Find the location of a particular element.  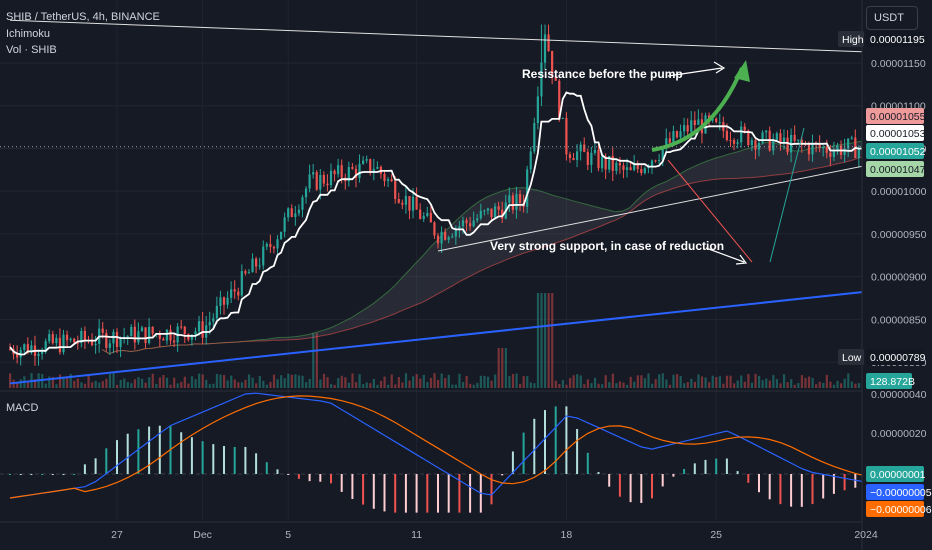

volume-tag: 128.872B is located at coordinates (892, 382).